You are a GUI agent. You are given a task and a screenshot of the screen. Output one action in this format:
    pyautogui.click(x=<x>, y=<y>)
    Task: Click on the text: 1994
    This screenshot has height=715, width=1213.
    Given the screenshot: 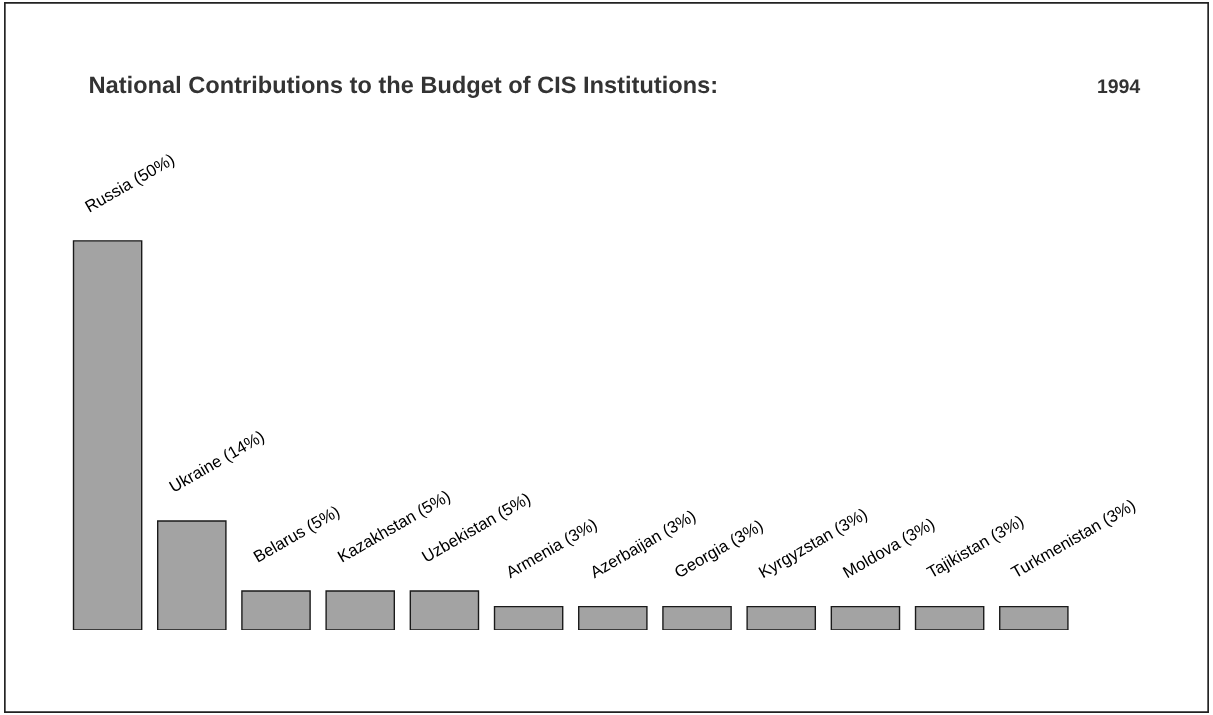 What is the action you would take?
    pyautogui.click(x=1119, y=86)
    